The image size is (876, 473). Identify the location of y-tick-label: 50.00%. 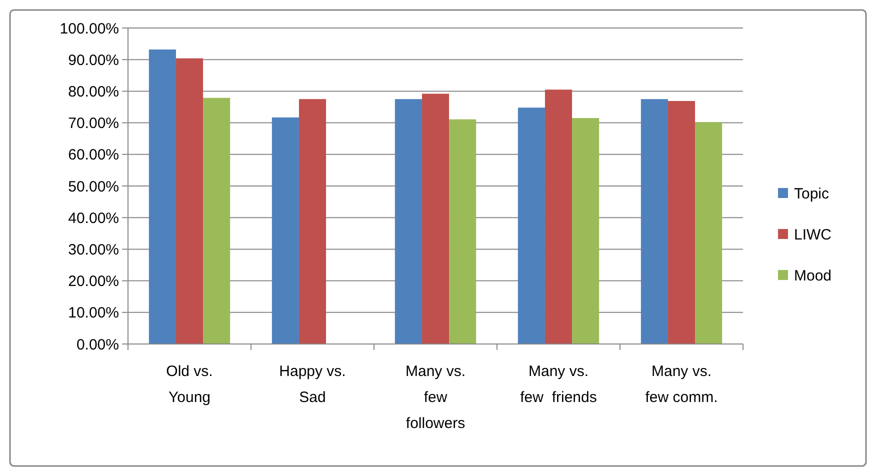
(93, 187).